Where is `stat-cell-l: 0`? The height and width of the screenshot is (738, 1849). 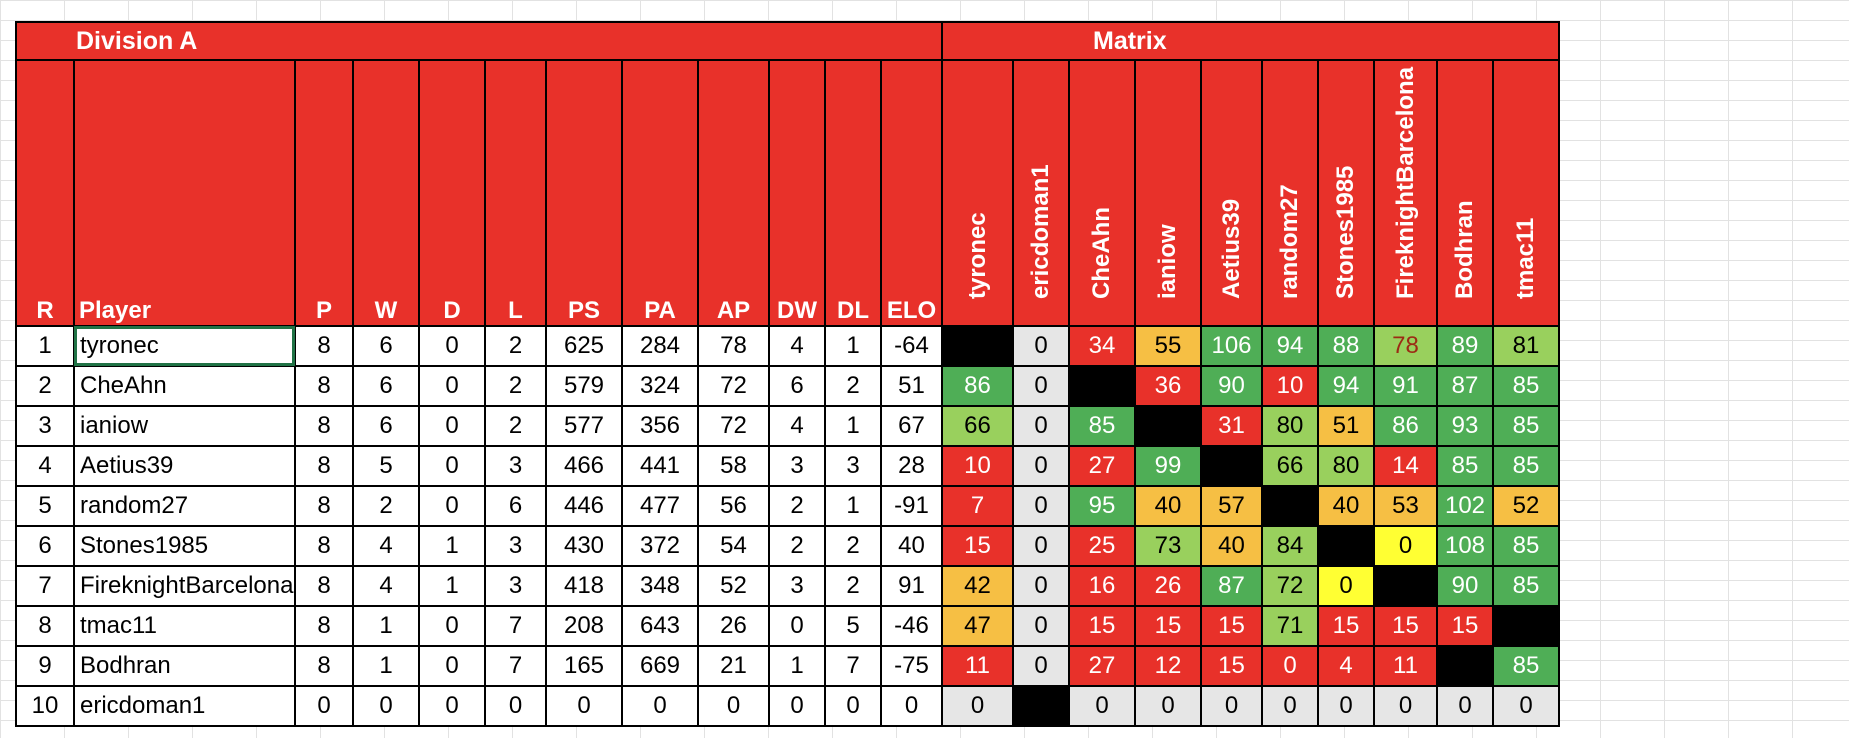 stat-cell-l: 0 is located at coordinates (515, 706).